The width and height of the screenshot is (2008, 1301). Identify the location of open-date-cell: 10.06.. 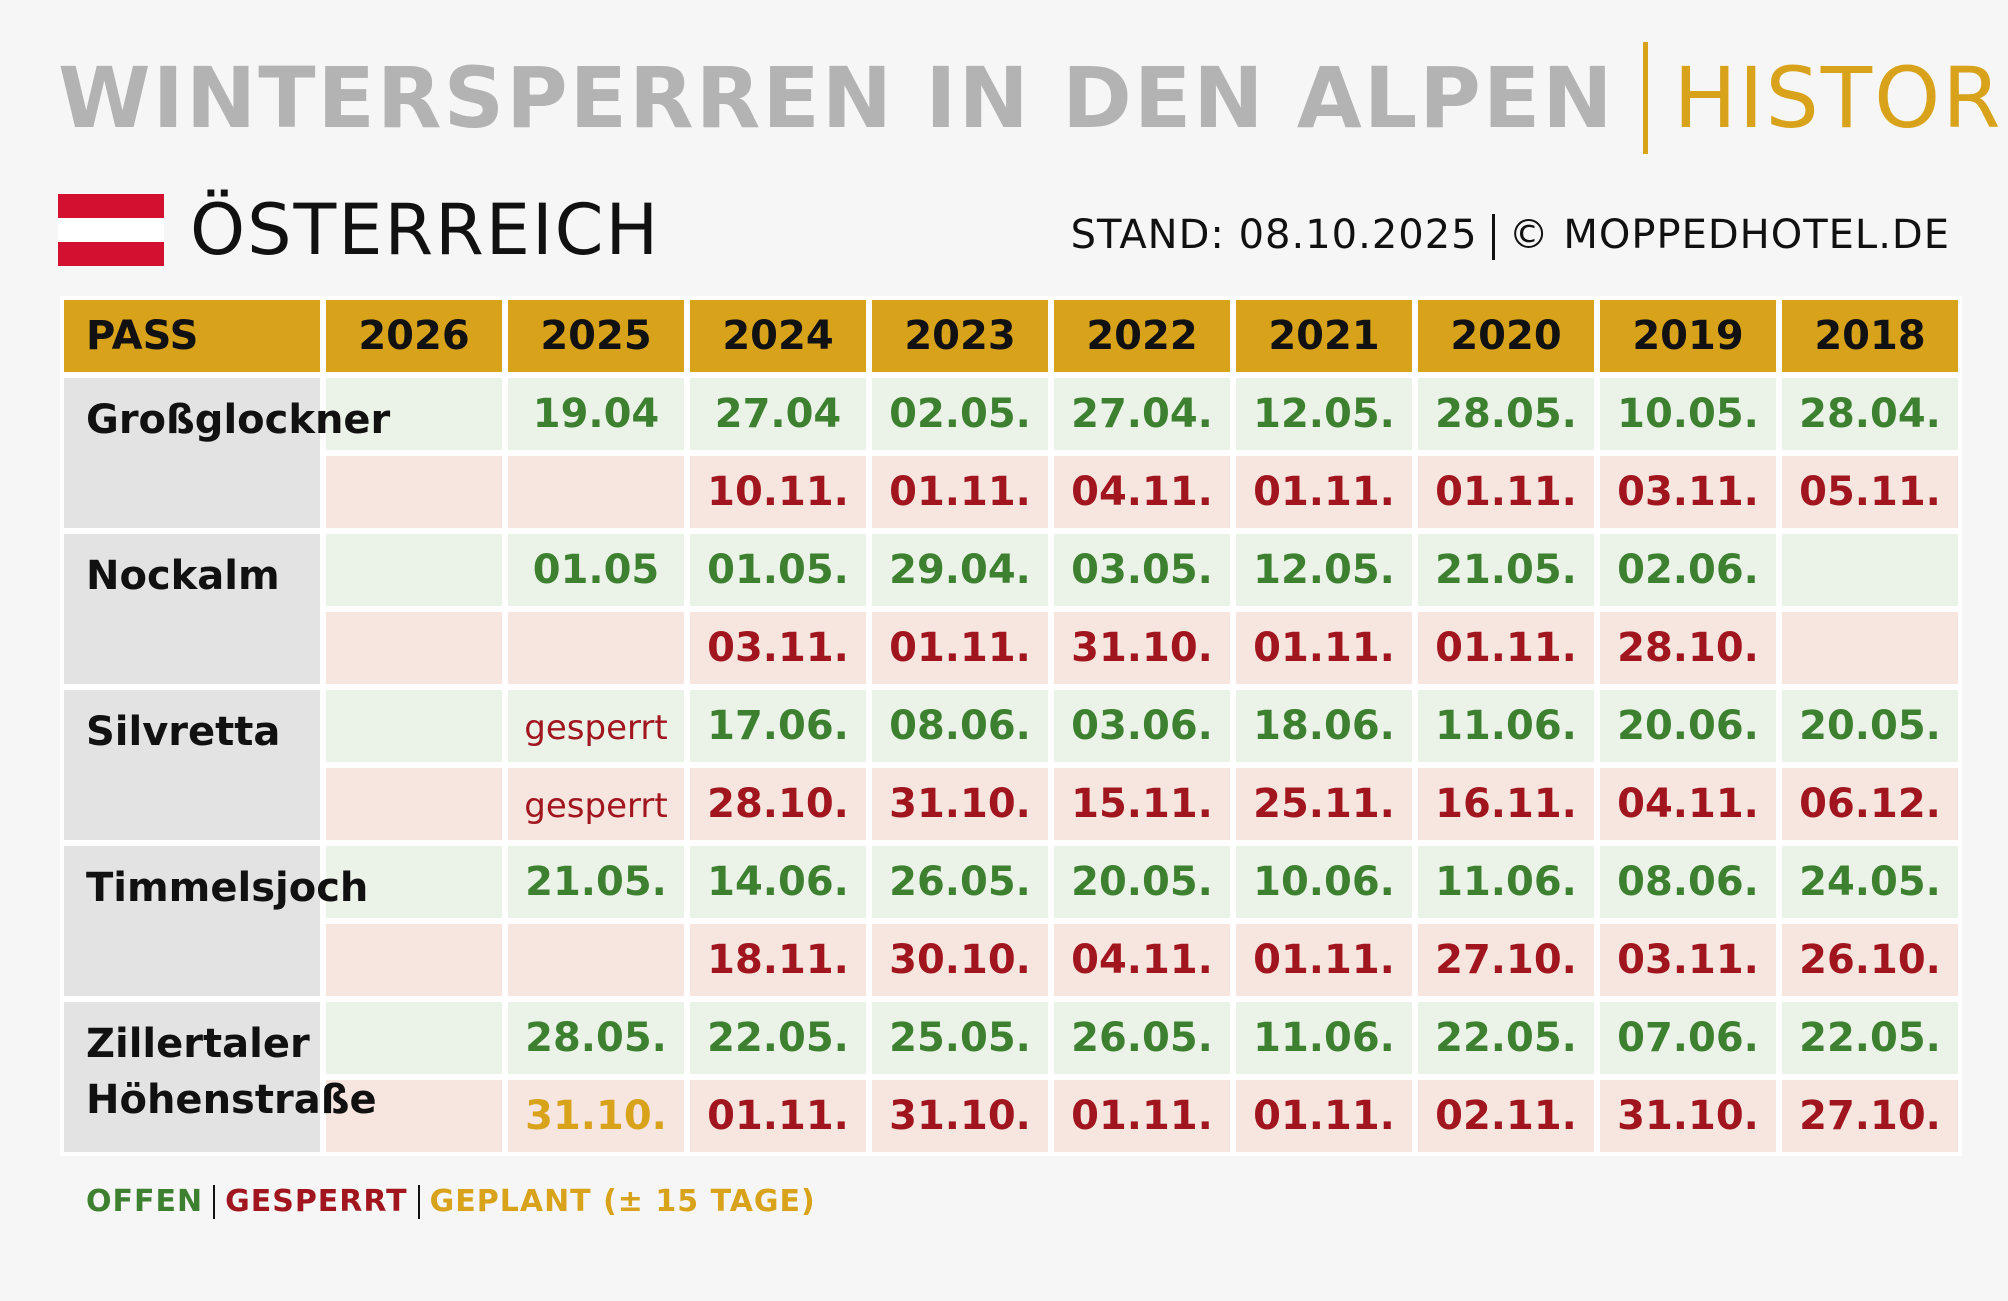
(1324, 882).